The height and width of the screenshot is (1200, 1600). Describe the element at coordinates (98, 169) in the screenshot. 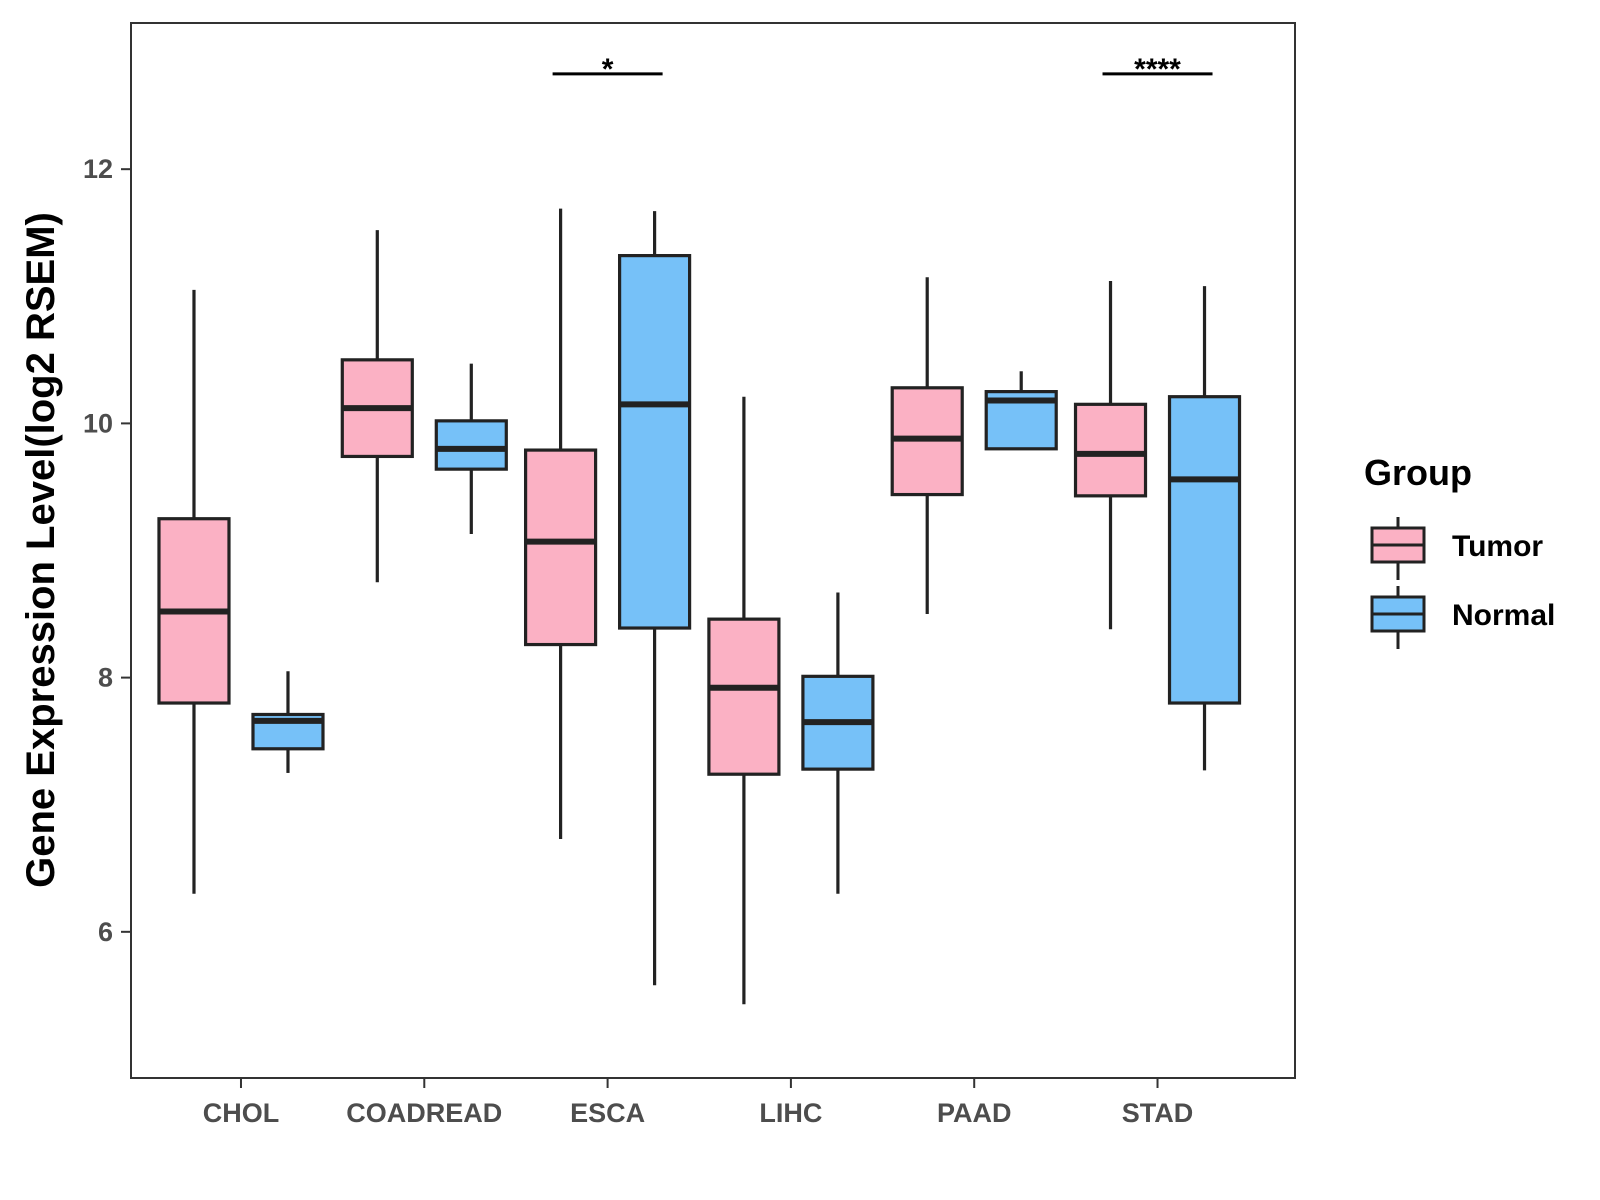

I see `y-tick-label-12: 12` at that location.